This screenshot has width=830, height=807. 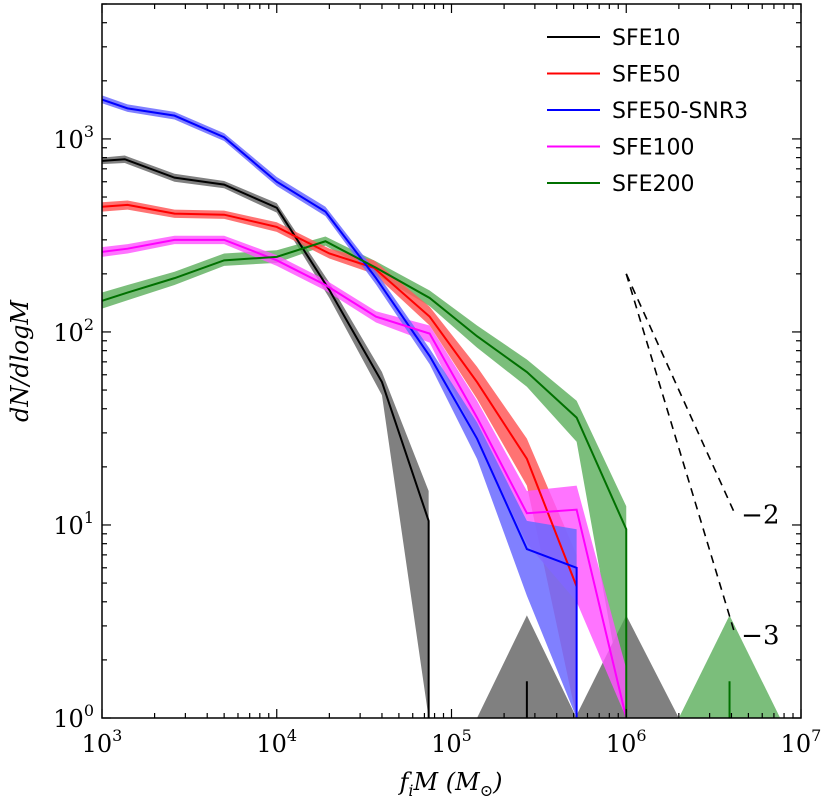 I want to click on y-tick-label: 10⁰, so click(x=73, y=717).